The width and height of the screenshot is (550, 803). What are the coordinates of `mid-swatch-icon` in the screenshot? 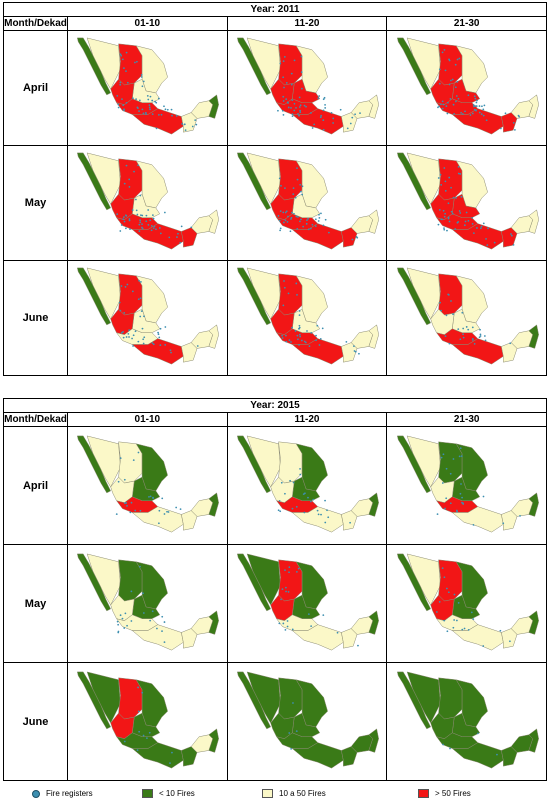 It's located at (267, 793).